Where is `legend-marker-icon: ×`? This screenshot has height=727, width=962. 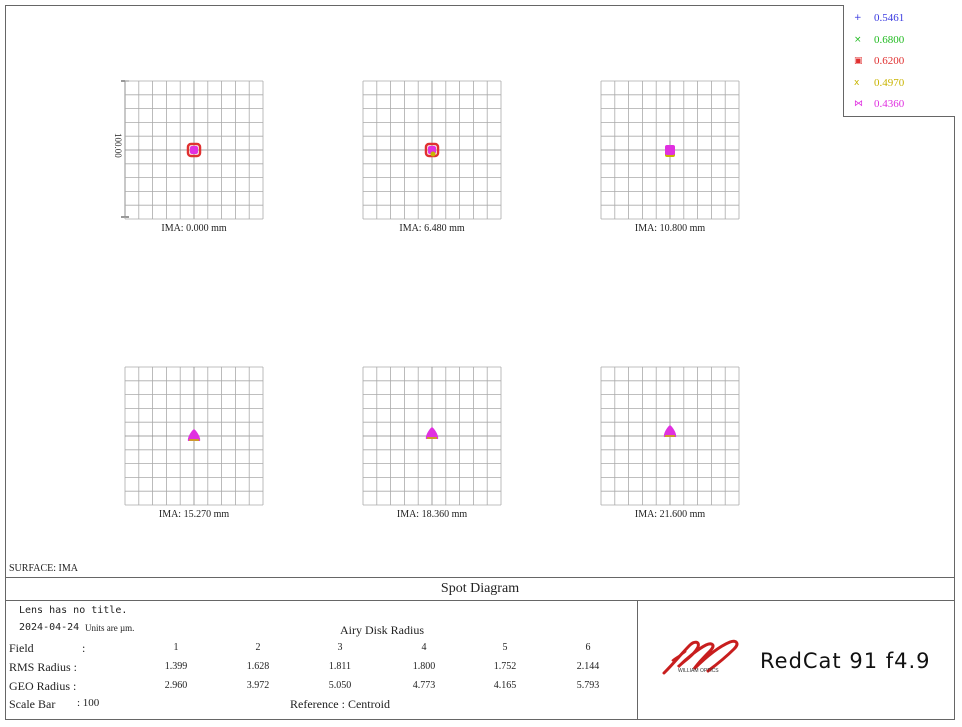 legend-marker-icon: × is located at coordinates (858, 40).